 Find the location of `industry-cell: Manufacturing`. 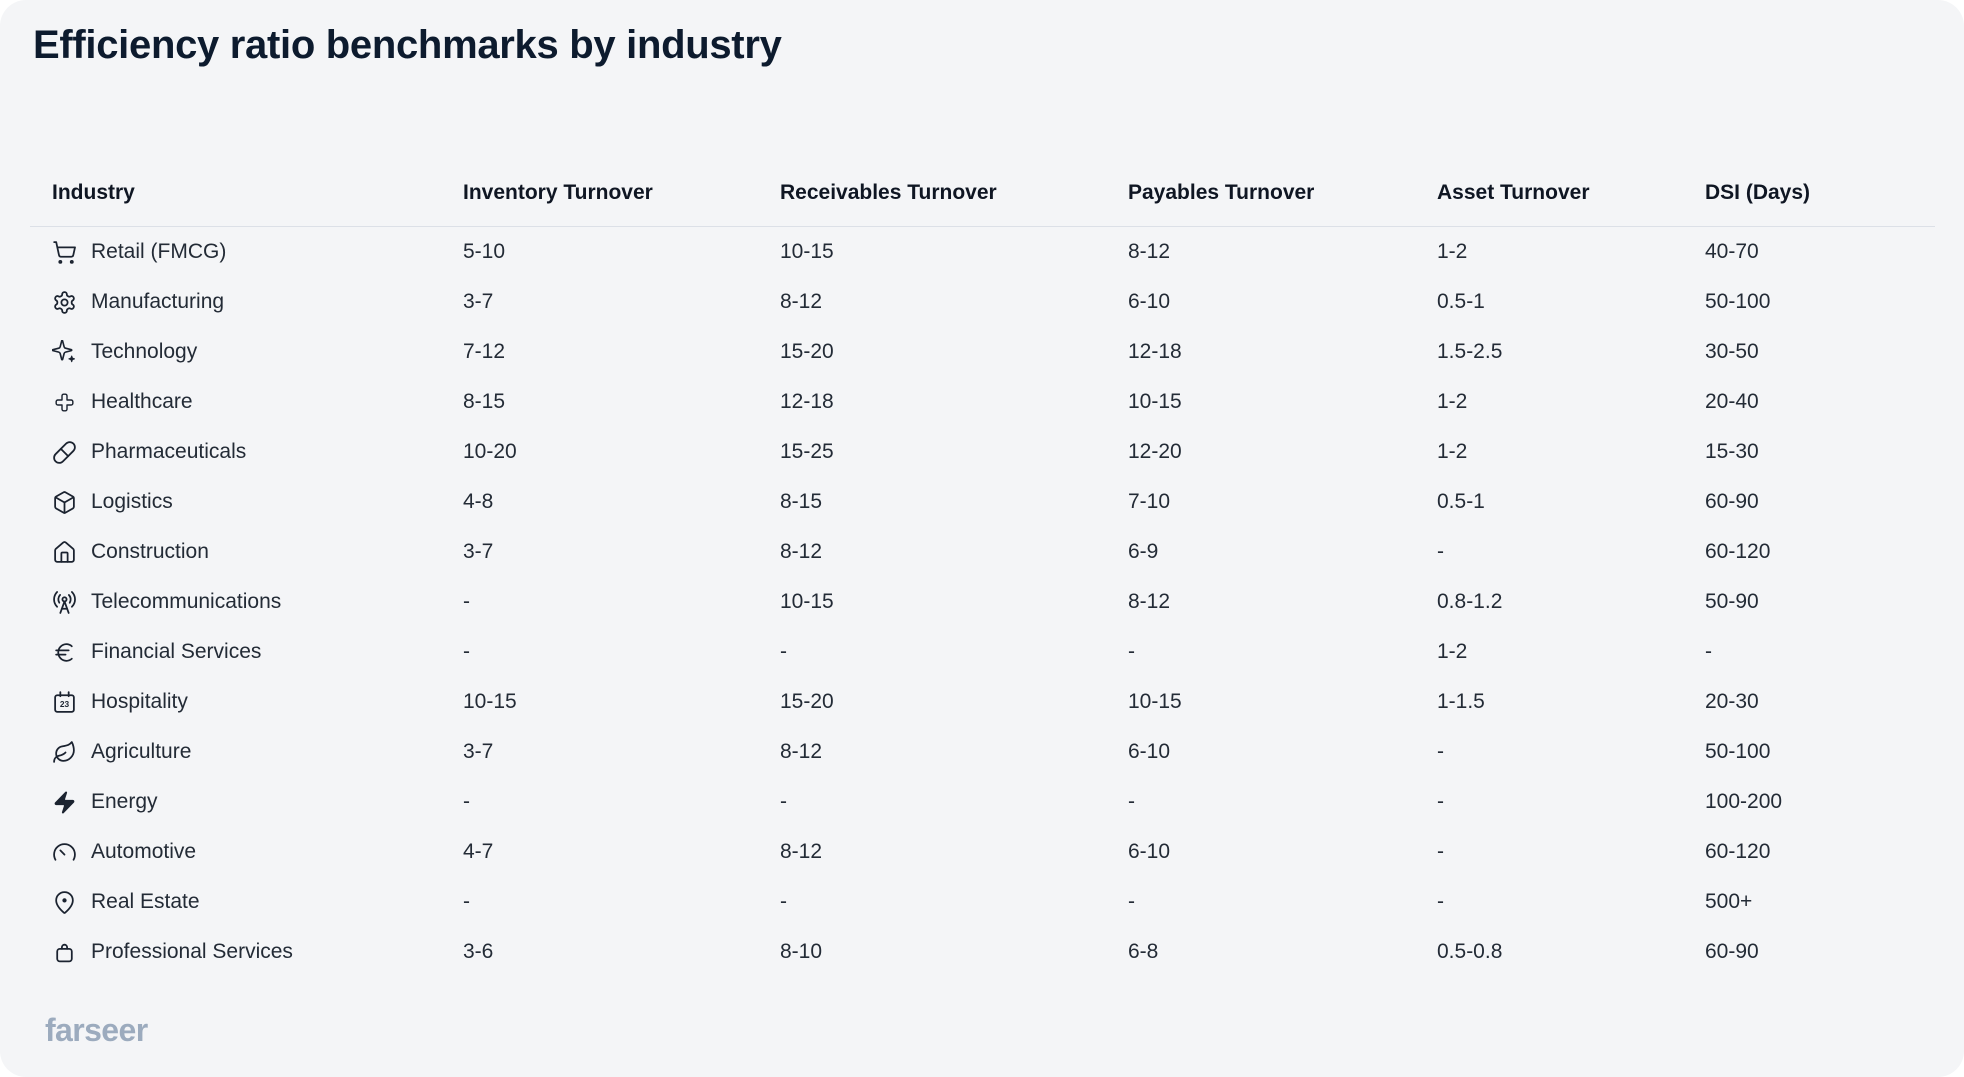

industry-cell: Manufacturing is located at coordinates (257, 302).